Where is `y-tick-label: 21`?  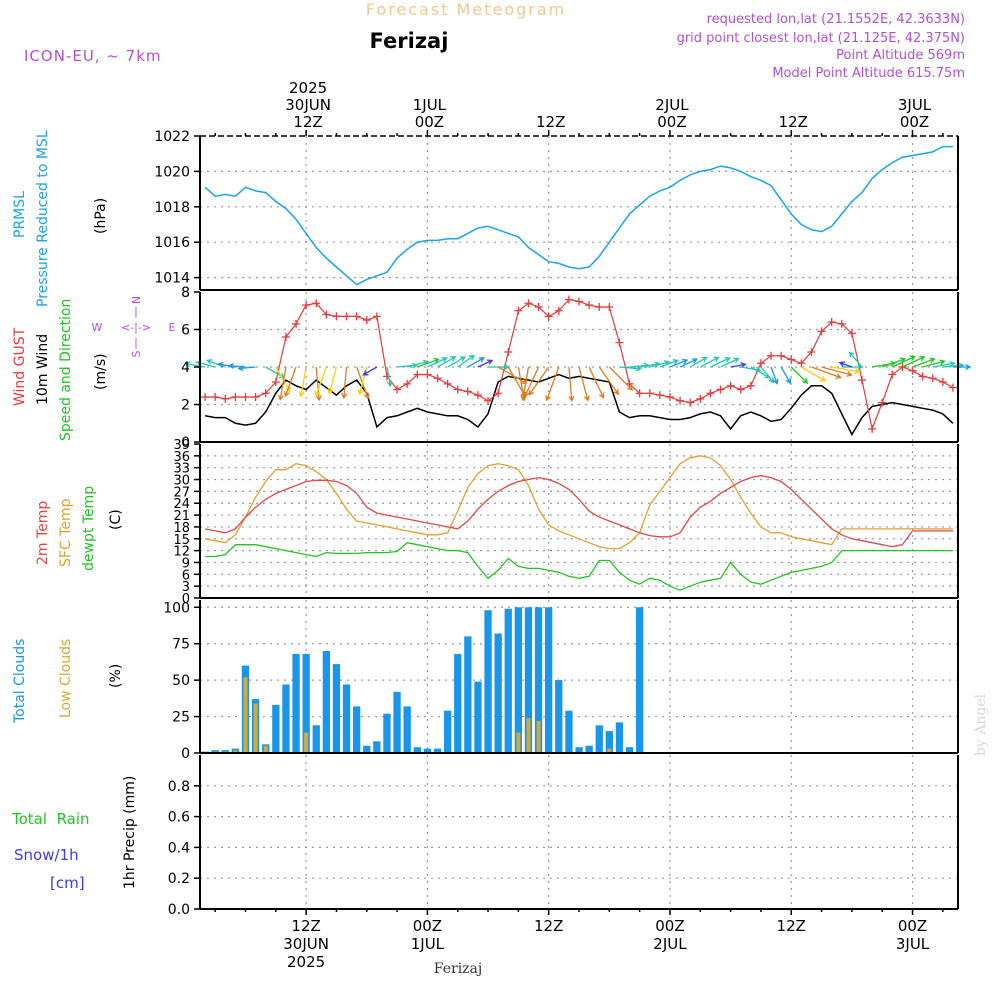 y-tick-label: 21 is located at coordinates (181, 516).